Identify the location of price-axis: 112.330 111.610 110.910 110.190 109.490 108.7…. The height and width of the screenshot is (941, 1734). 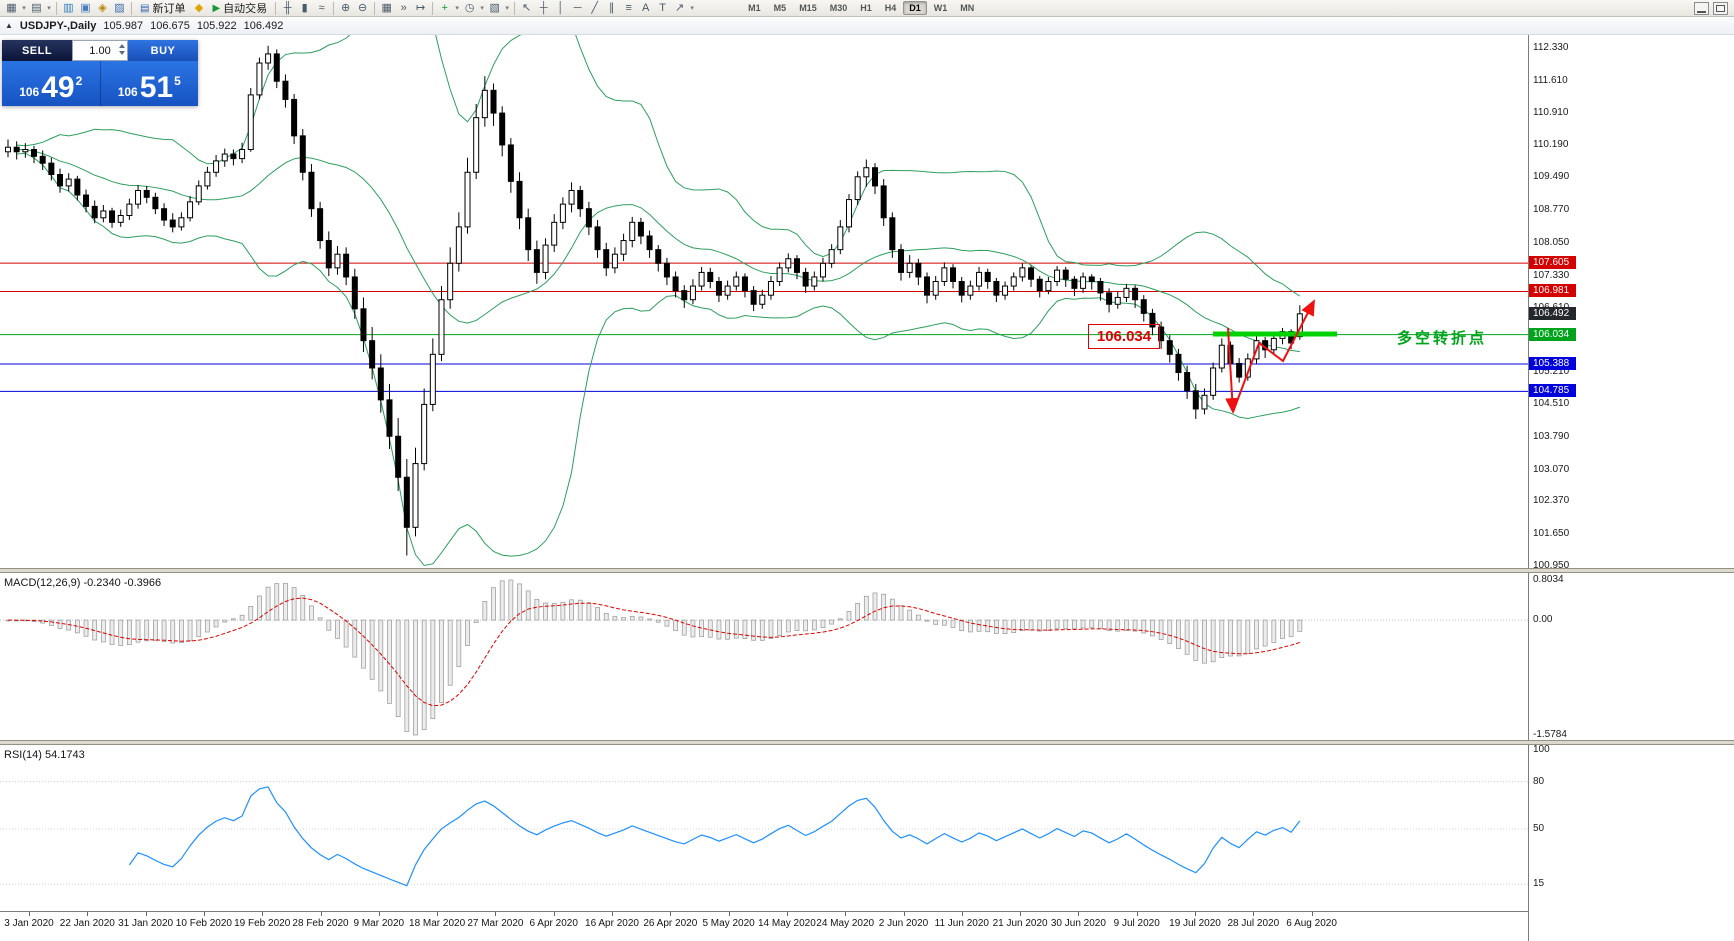
(1631, 479).